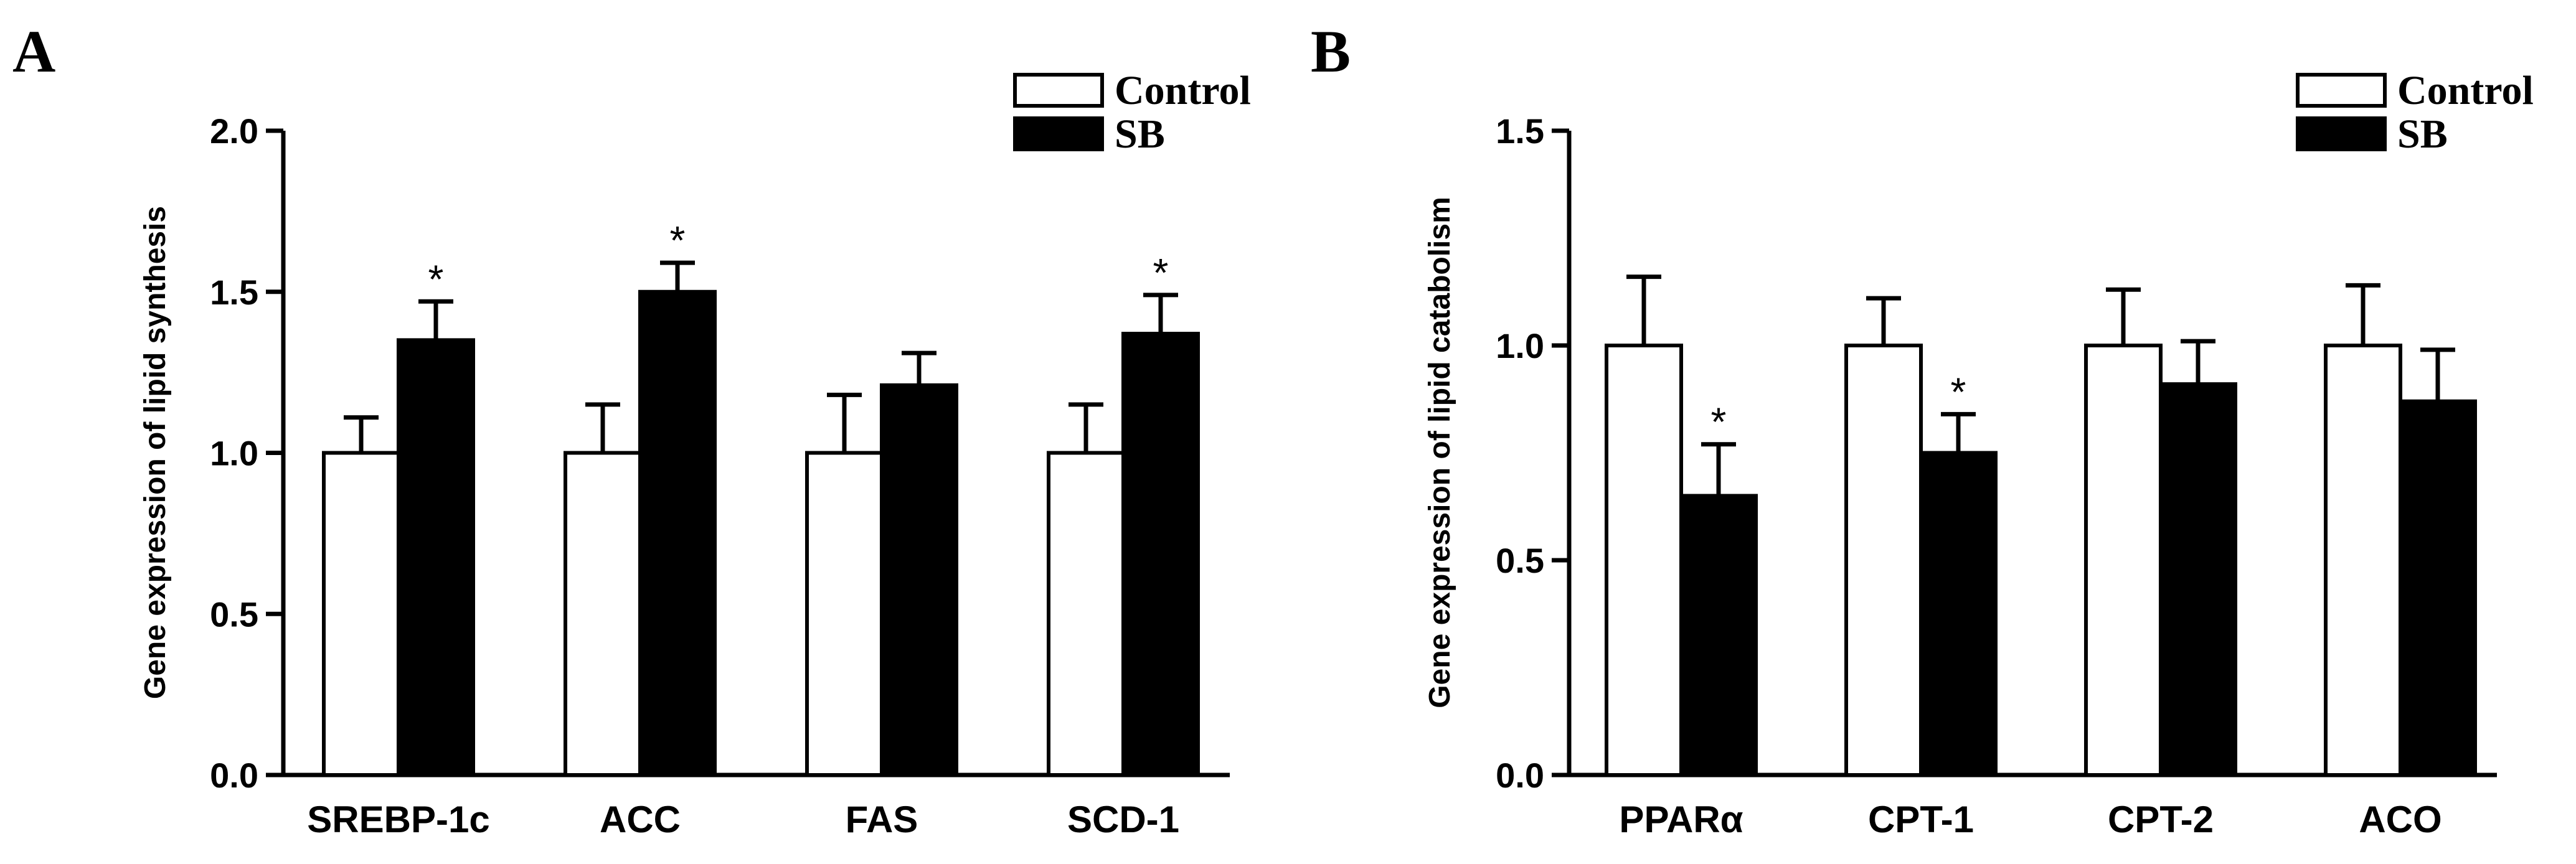  What do you see at coordinates (234, 453) in the screenshot?
I see `panel-a-y-tick-label: 1.0` at bounding box center [234, 453].